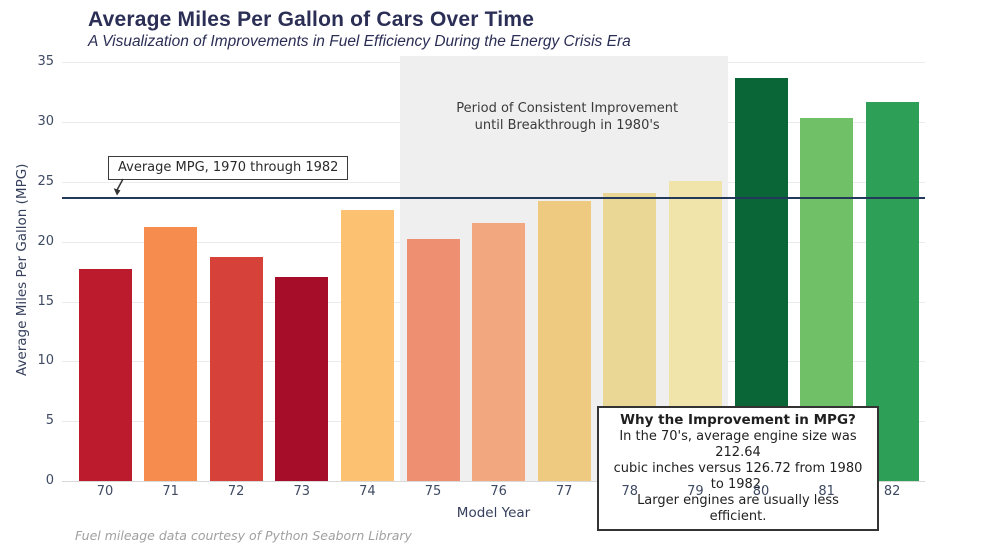  What do you see at coordinates (738, 420) in the screenshot?
I see `callout-title: Why the Improvement in MPG?` at bounding box center [738, 420].